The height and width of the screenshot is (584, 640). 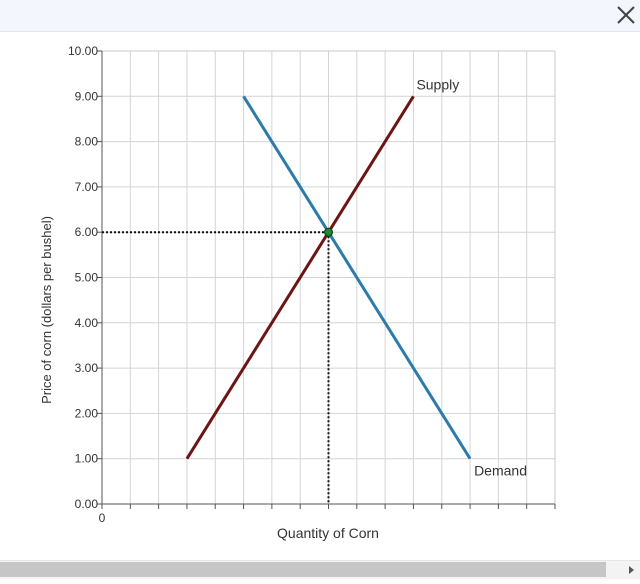 I want to click on scroll-right-arrow-icon, so click(x=631, y=570).